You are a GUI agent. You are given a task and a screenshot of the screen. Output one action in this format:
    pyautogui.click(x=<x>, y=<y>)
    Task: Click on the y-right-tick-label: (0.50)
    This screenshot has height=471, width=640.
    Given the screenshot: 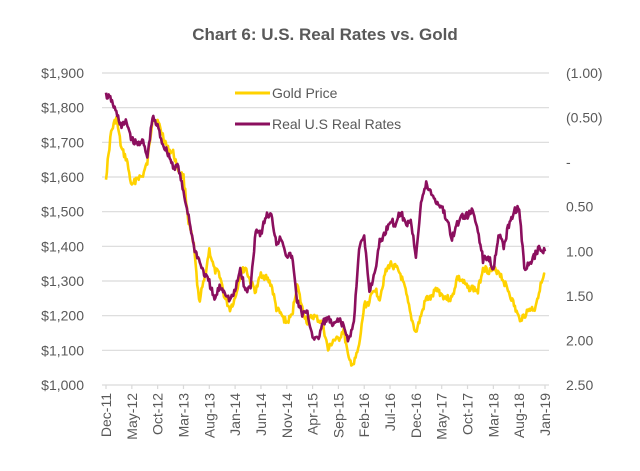 What is the action you would take?
    pyautogui.click(x=584, y=118)
    